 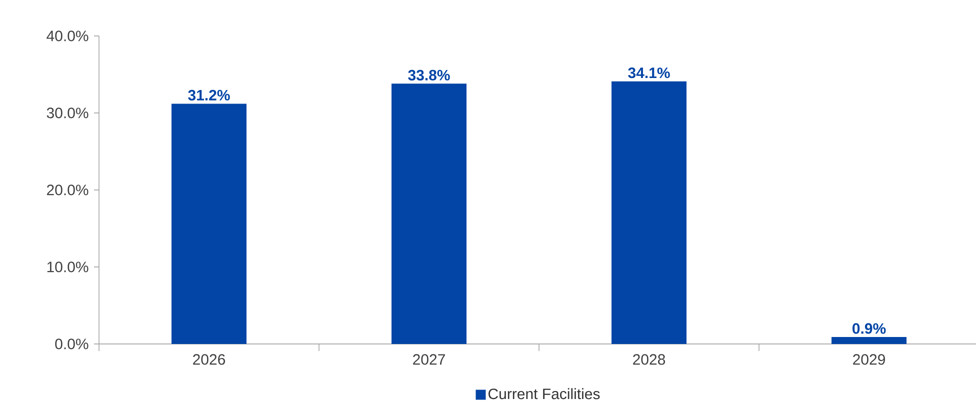 I want to click on x-tick-label: 2028, so click(x=649, y=359).